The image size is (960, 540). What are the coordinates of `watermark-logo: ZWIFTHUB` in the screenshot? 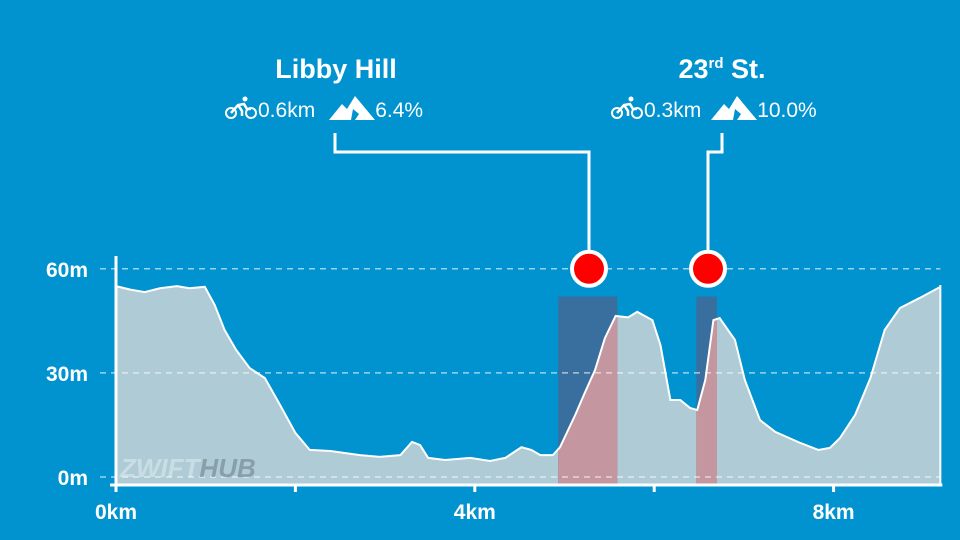 It's located at (187, 468).